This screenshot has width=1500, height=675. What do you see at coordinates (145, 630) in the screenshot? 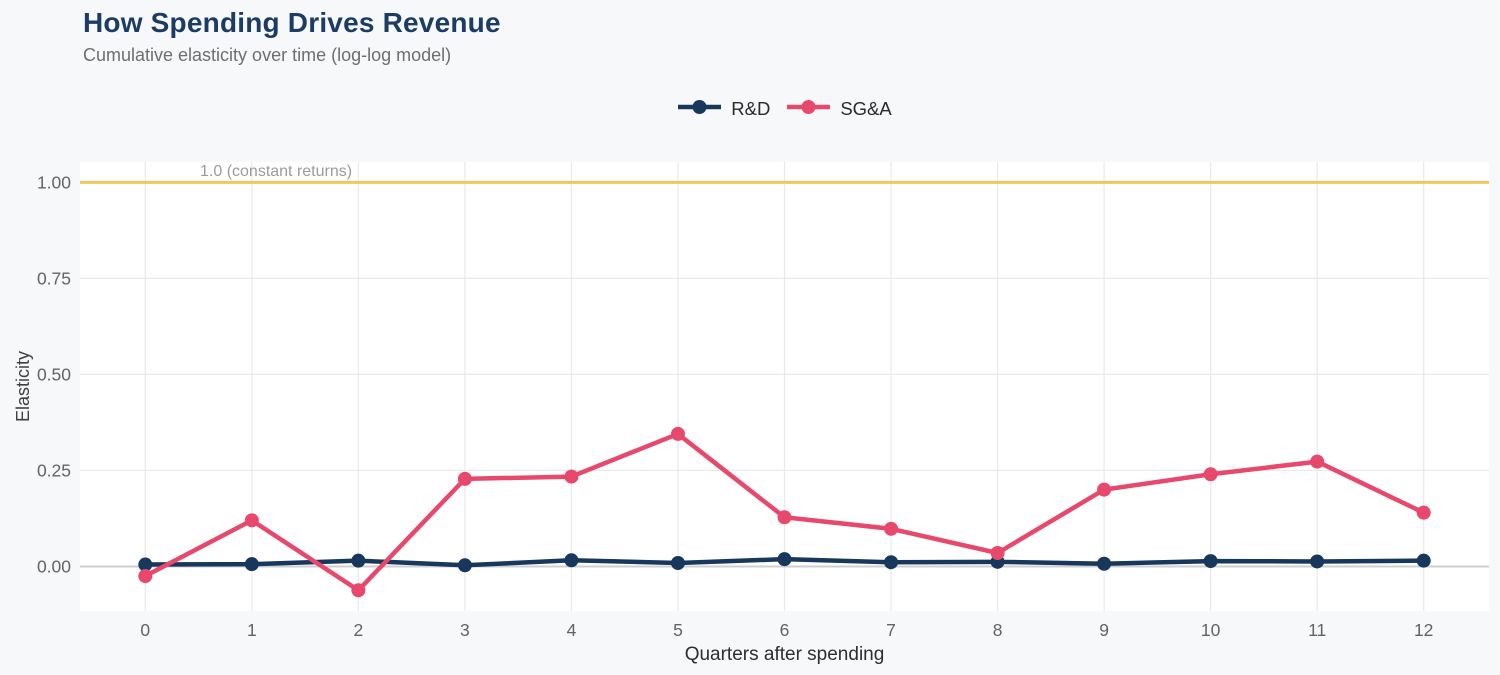
I see `x-tick-label: 0` at bounding box center [145, 630].